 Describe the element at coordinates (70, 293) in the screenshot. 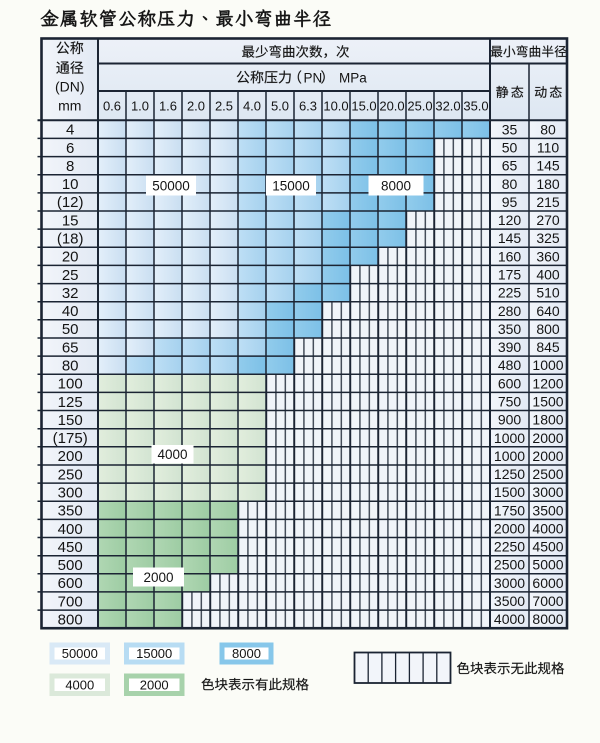

I see `svg-text: 32` at that location.